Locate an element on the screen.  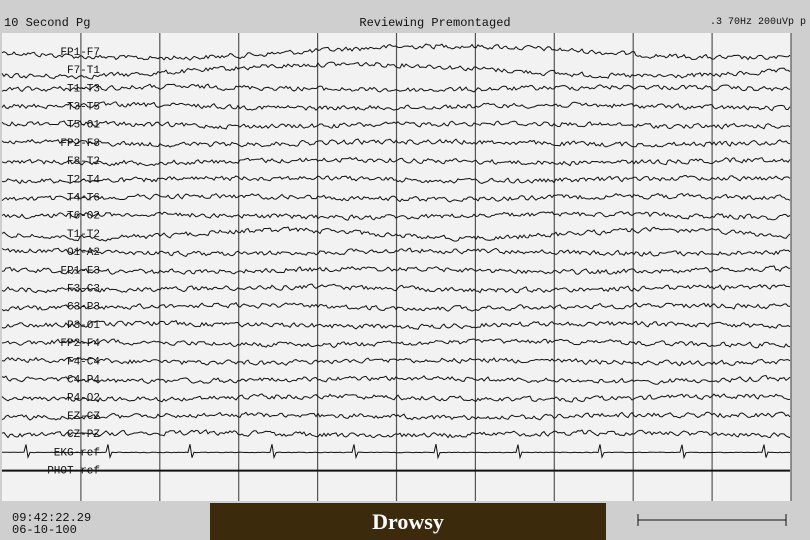
channel-label: F3-C3 is located at coordinates (83, 290).